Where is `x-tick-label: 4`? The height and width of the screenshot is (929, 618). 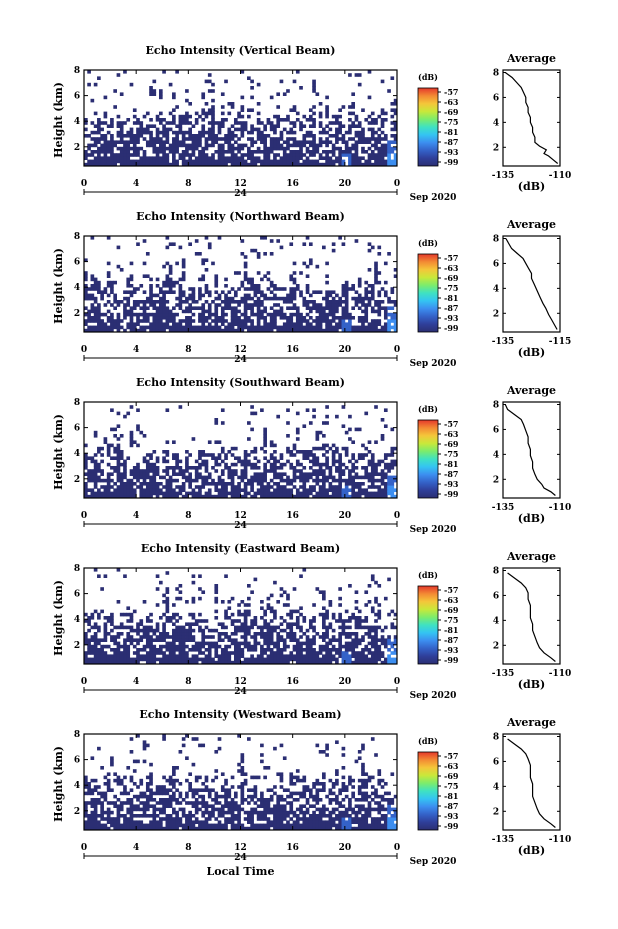
x-tick-label: 4 is located at coordinates (136, 682).